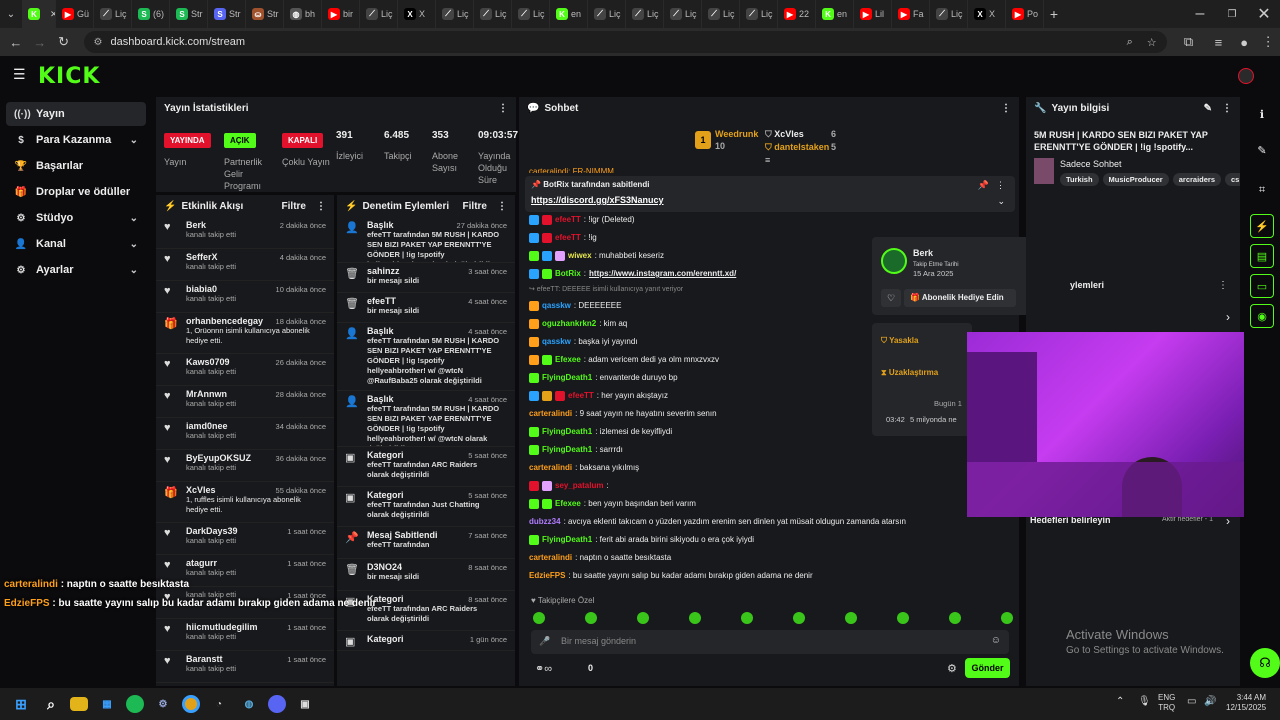 This screenshot has height=720, width=1280. What do you see at coordinates (51, 703) in the screenshot?
I see `search-icon: ⌕` at bounding box center [51, 703].